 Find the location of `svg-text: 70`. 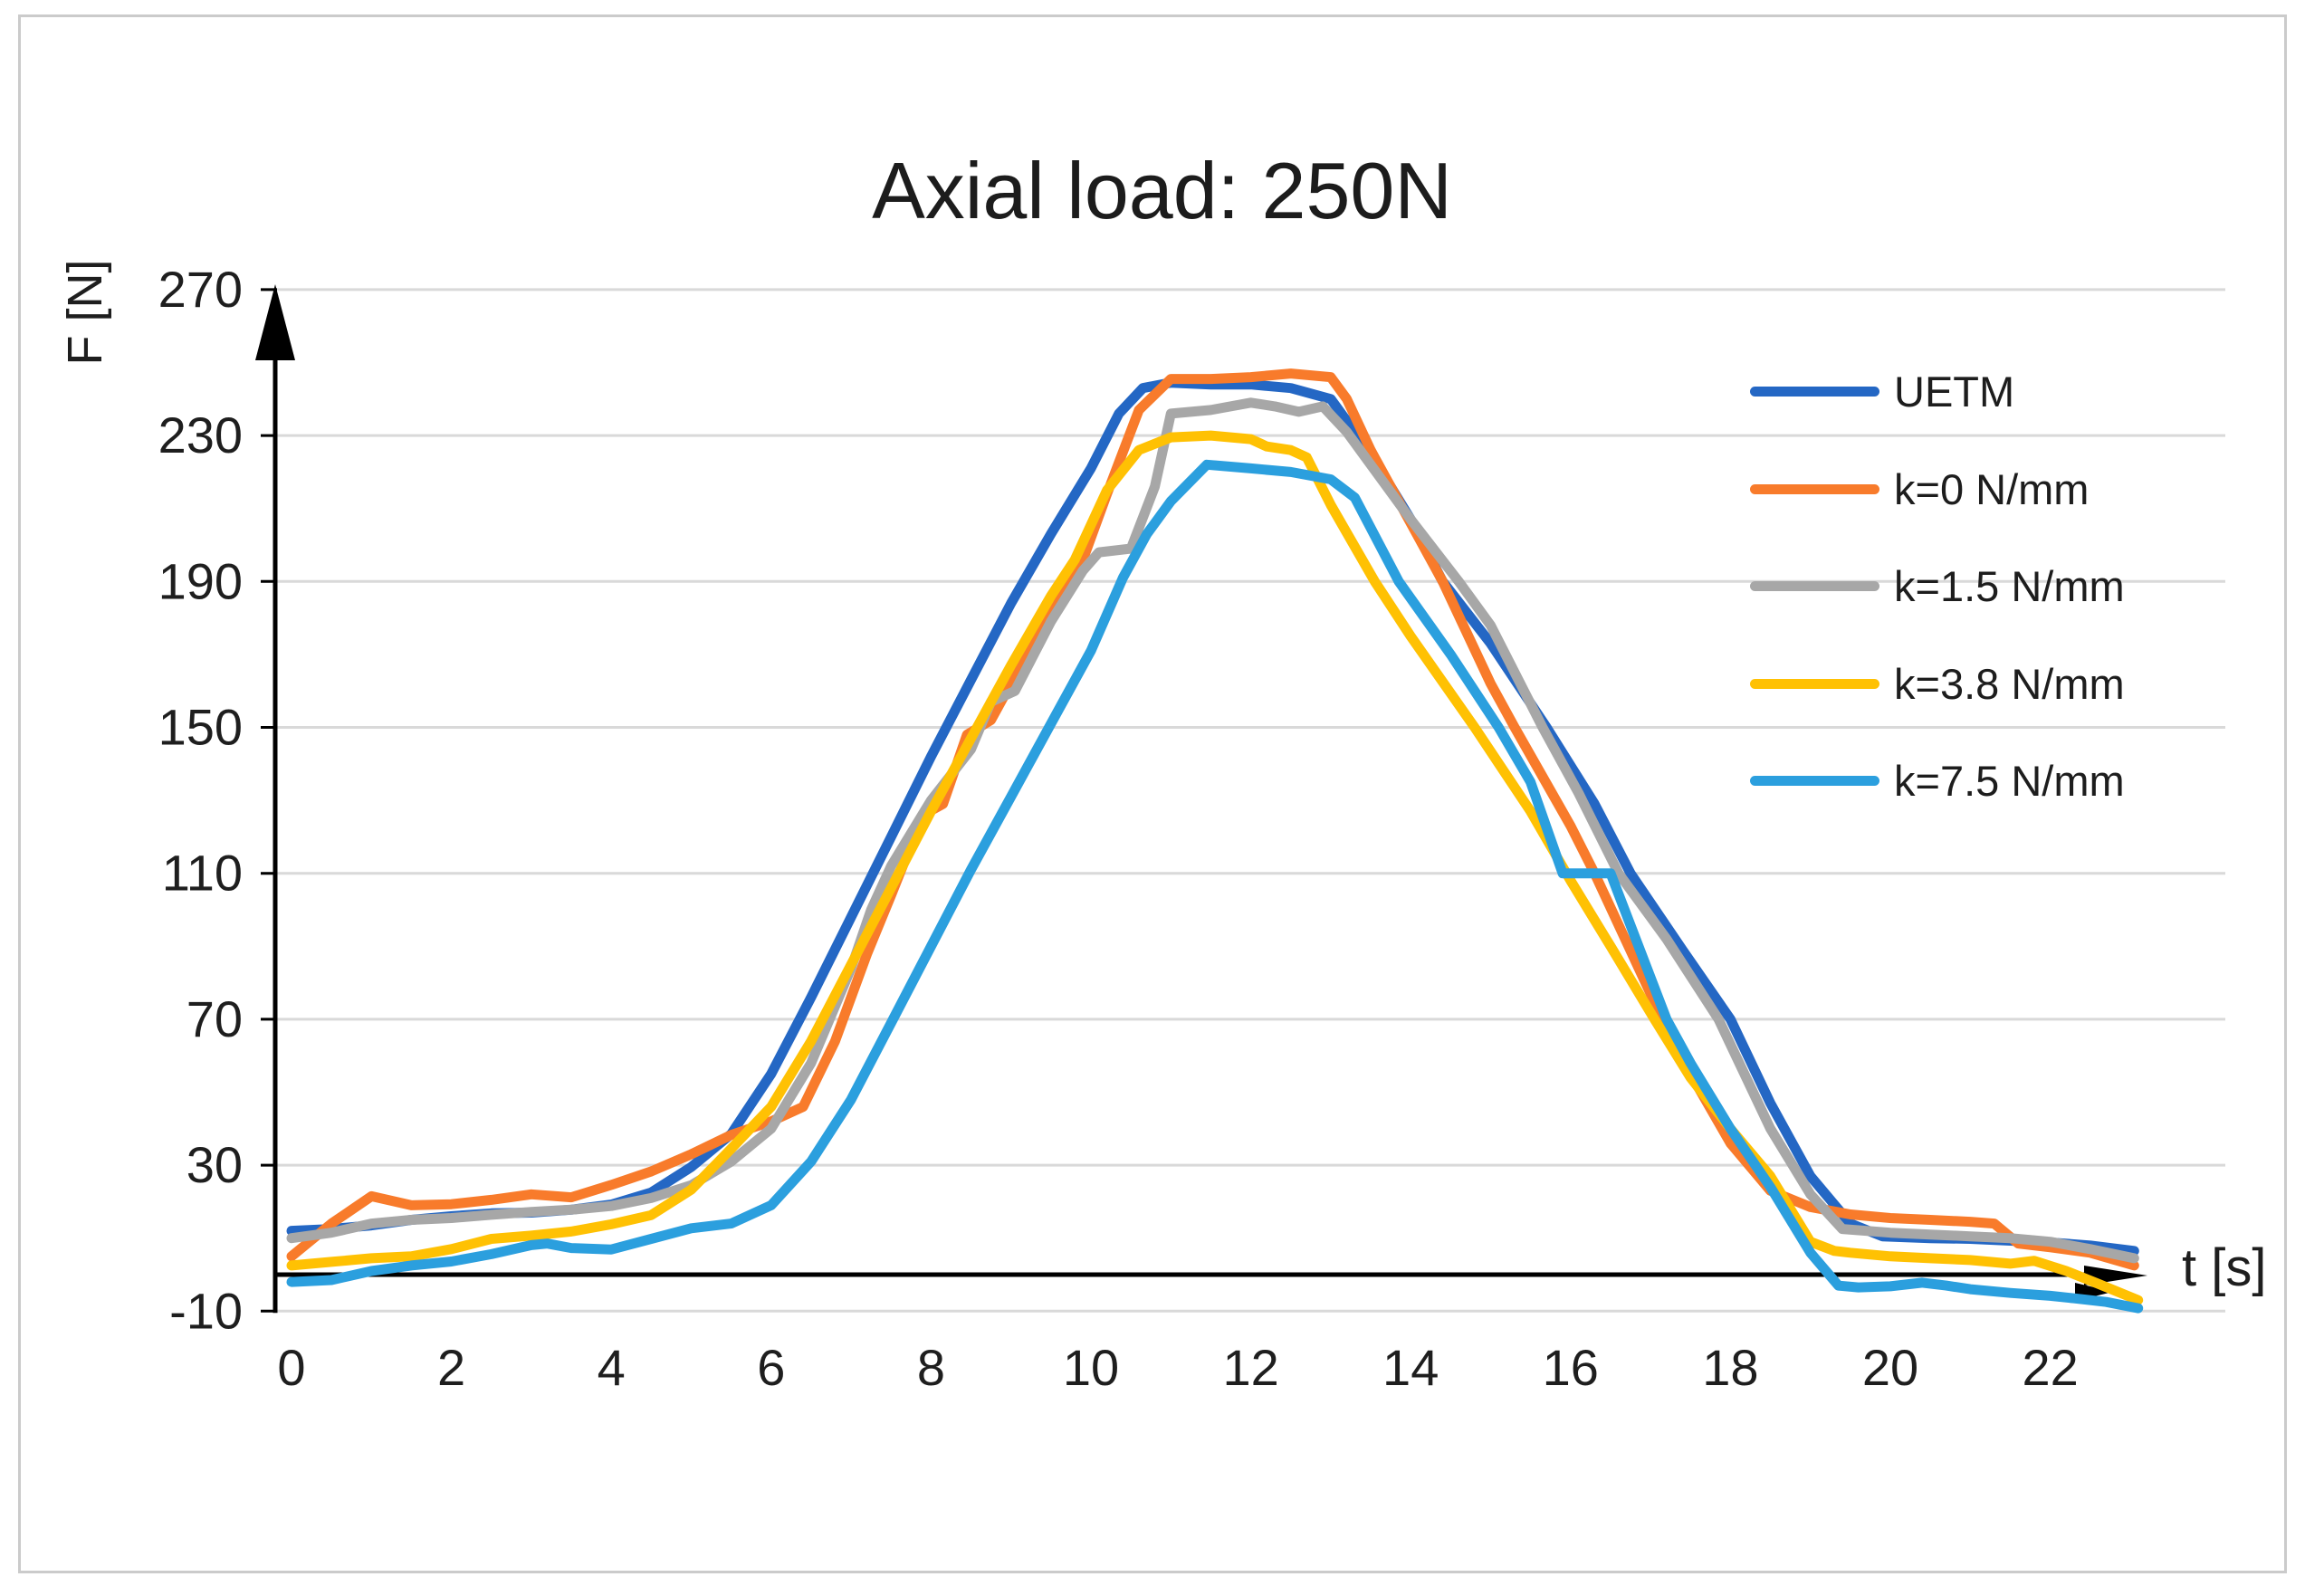

svg-text: 70 is located at coordinates (214, 1018).